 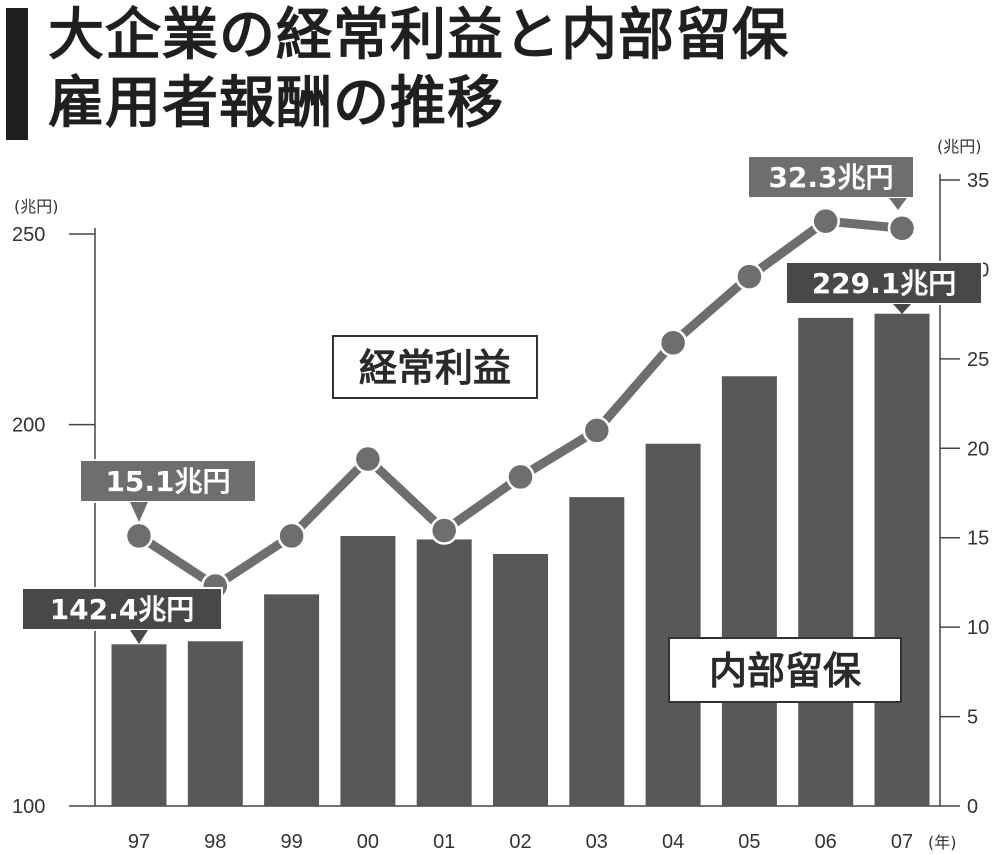 I want to click on x-tick-label: 03, so click(x=597, y=842).